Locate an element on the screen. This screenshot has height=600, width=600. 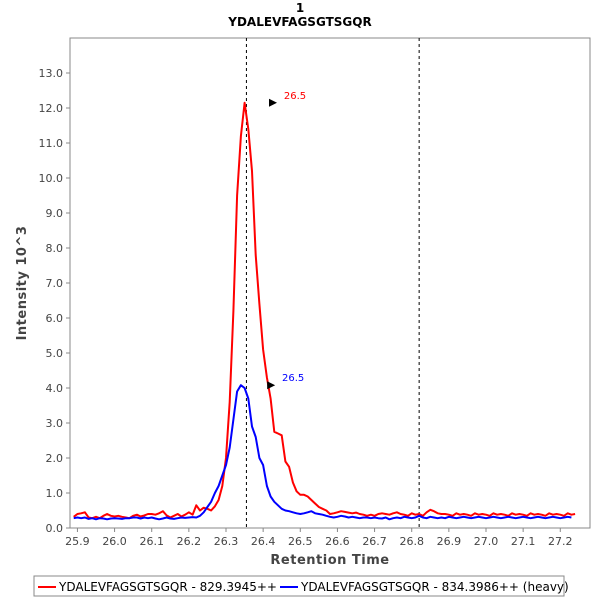
x-tick-label: 27.0 is located at coordinates (486, 541).